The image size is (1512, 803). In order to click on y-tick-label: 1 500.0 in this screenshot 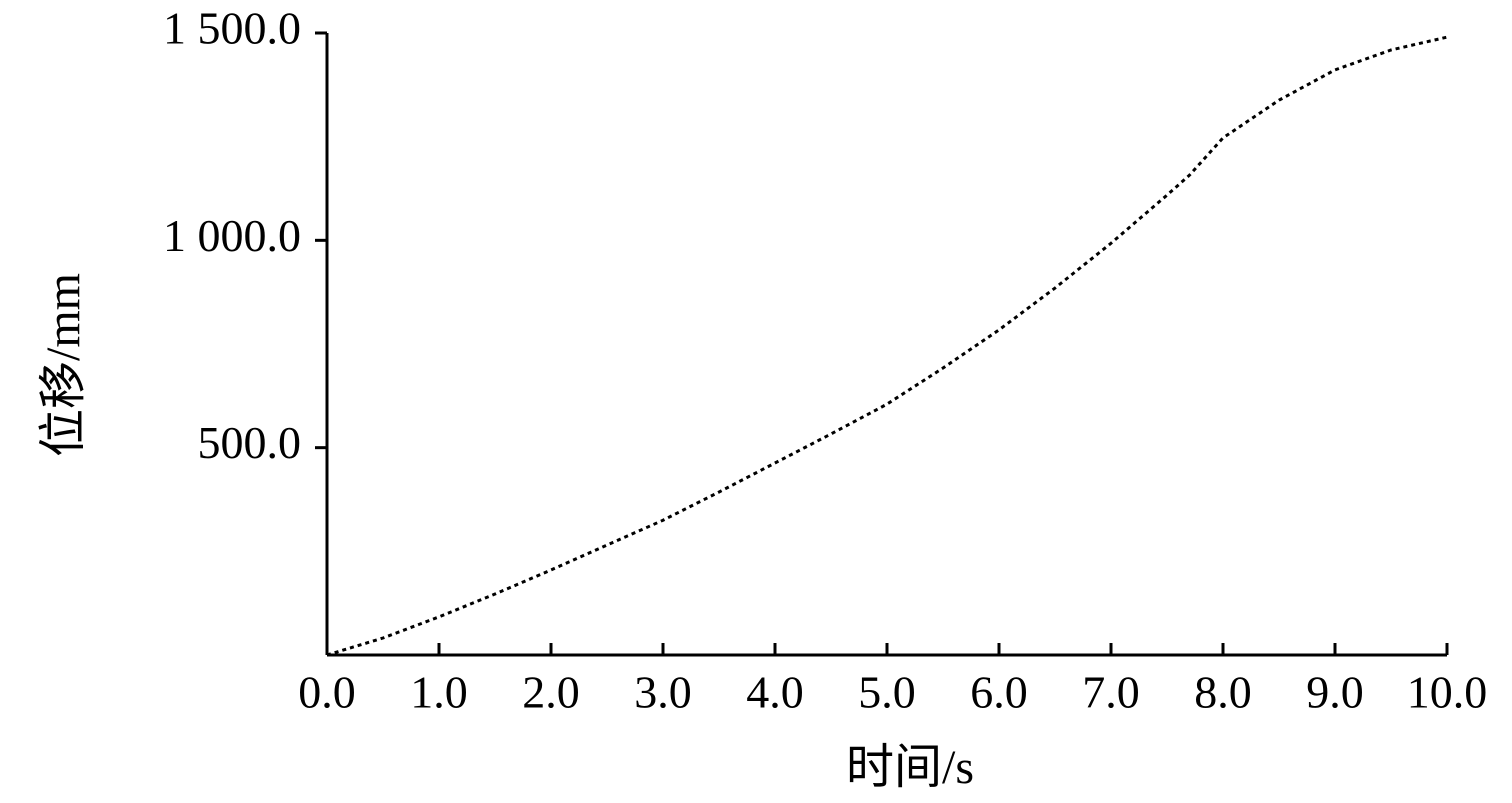, I will do `click(232, 28)`.